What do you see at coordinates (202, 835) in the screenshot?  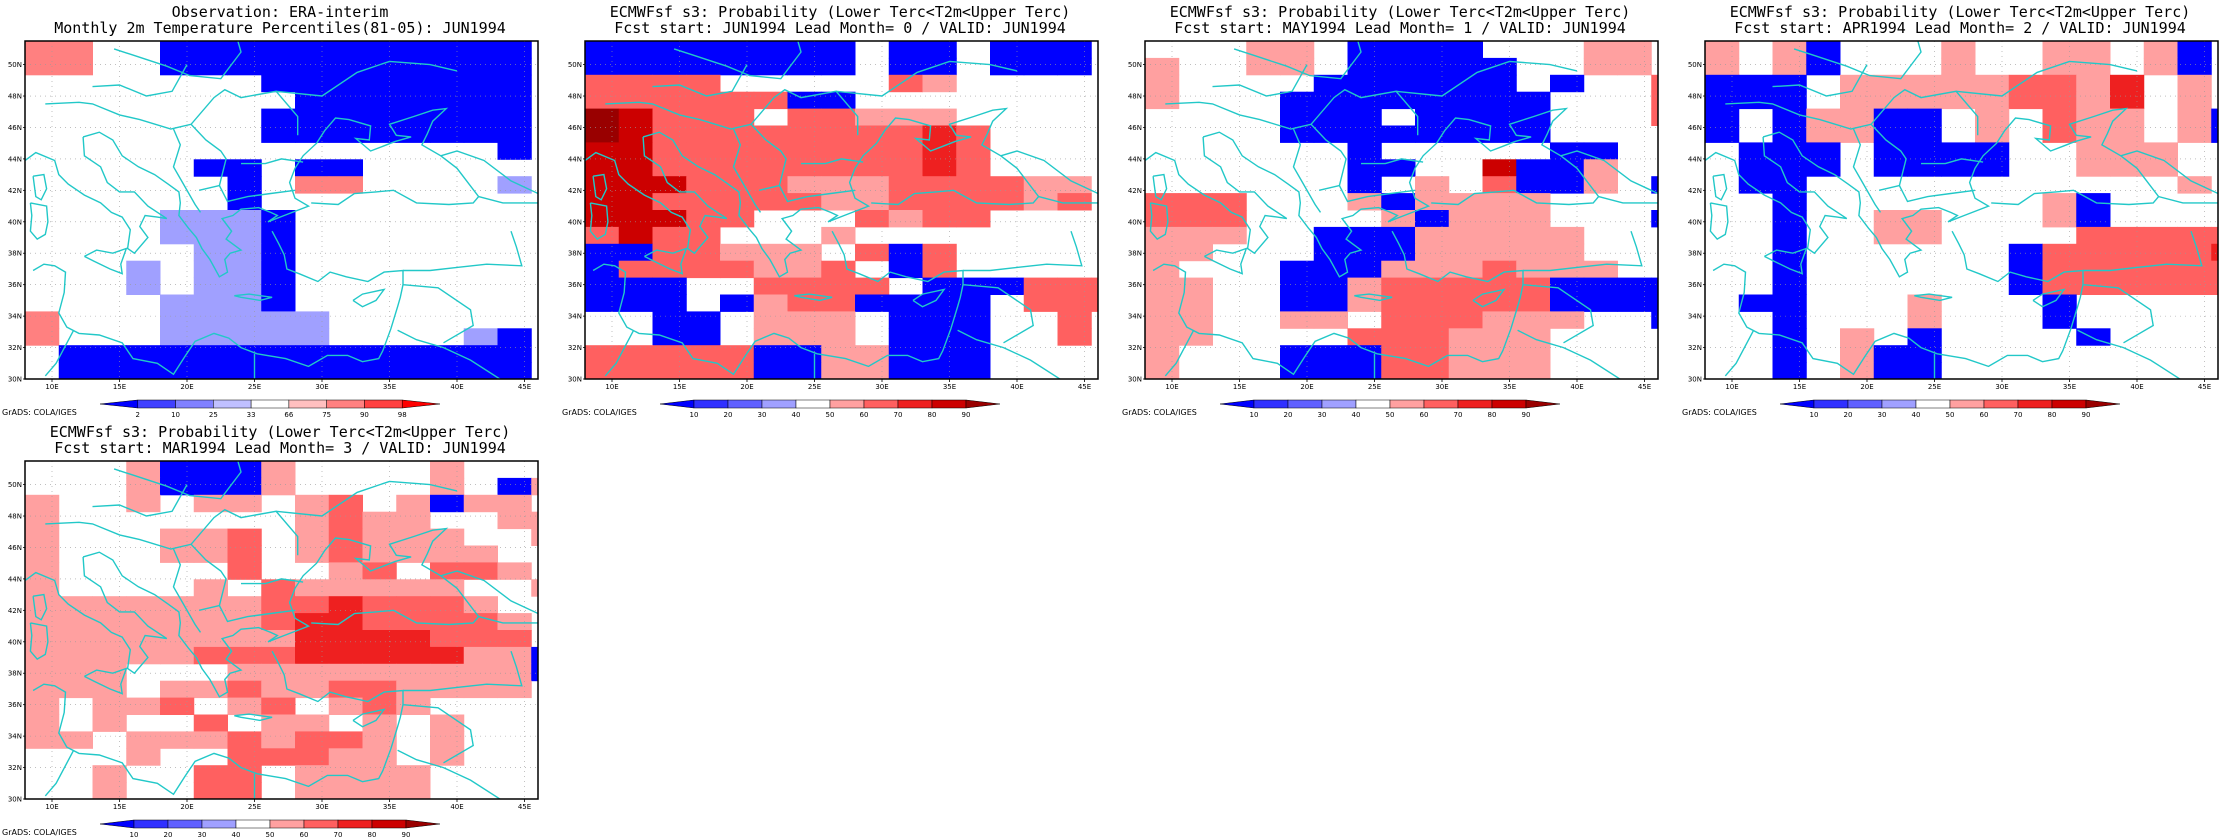 I see `colorbar-label: 30` at bounding box center [202, 835].